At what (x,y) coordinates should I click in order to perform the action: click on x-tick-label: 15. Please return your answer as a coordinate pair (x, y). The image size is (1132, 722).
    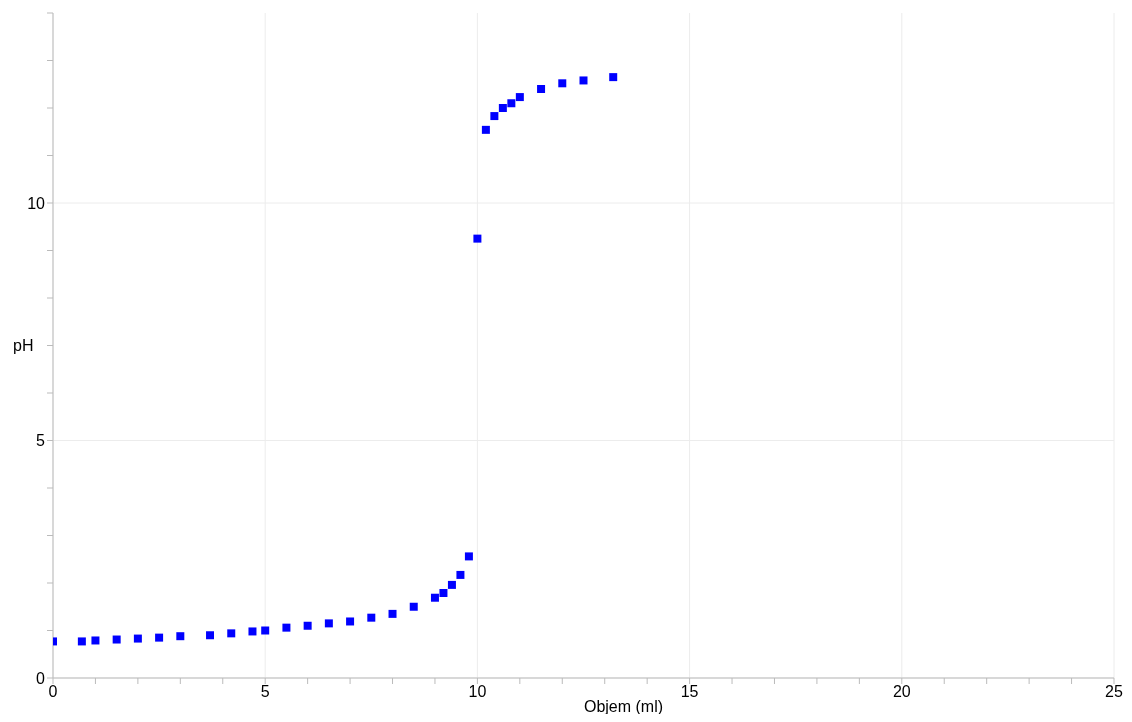
    Looking at the image, I should click on (689, 692).